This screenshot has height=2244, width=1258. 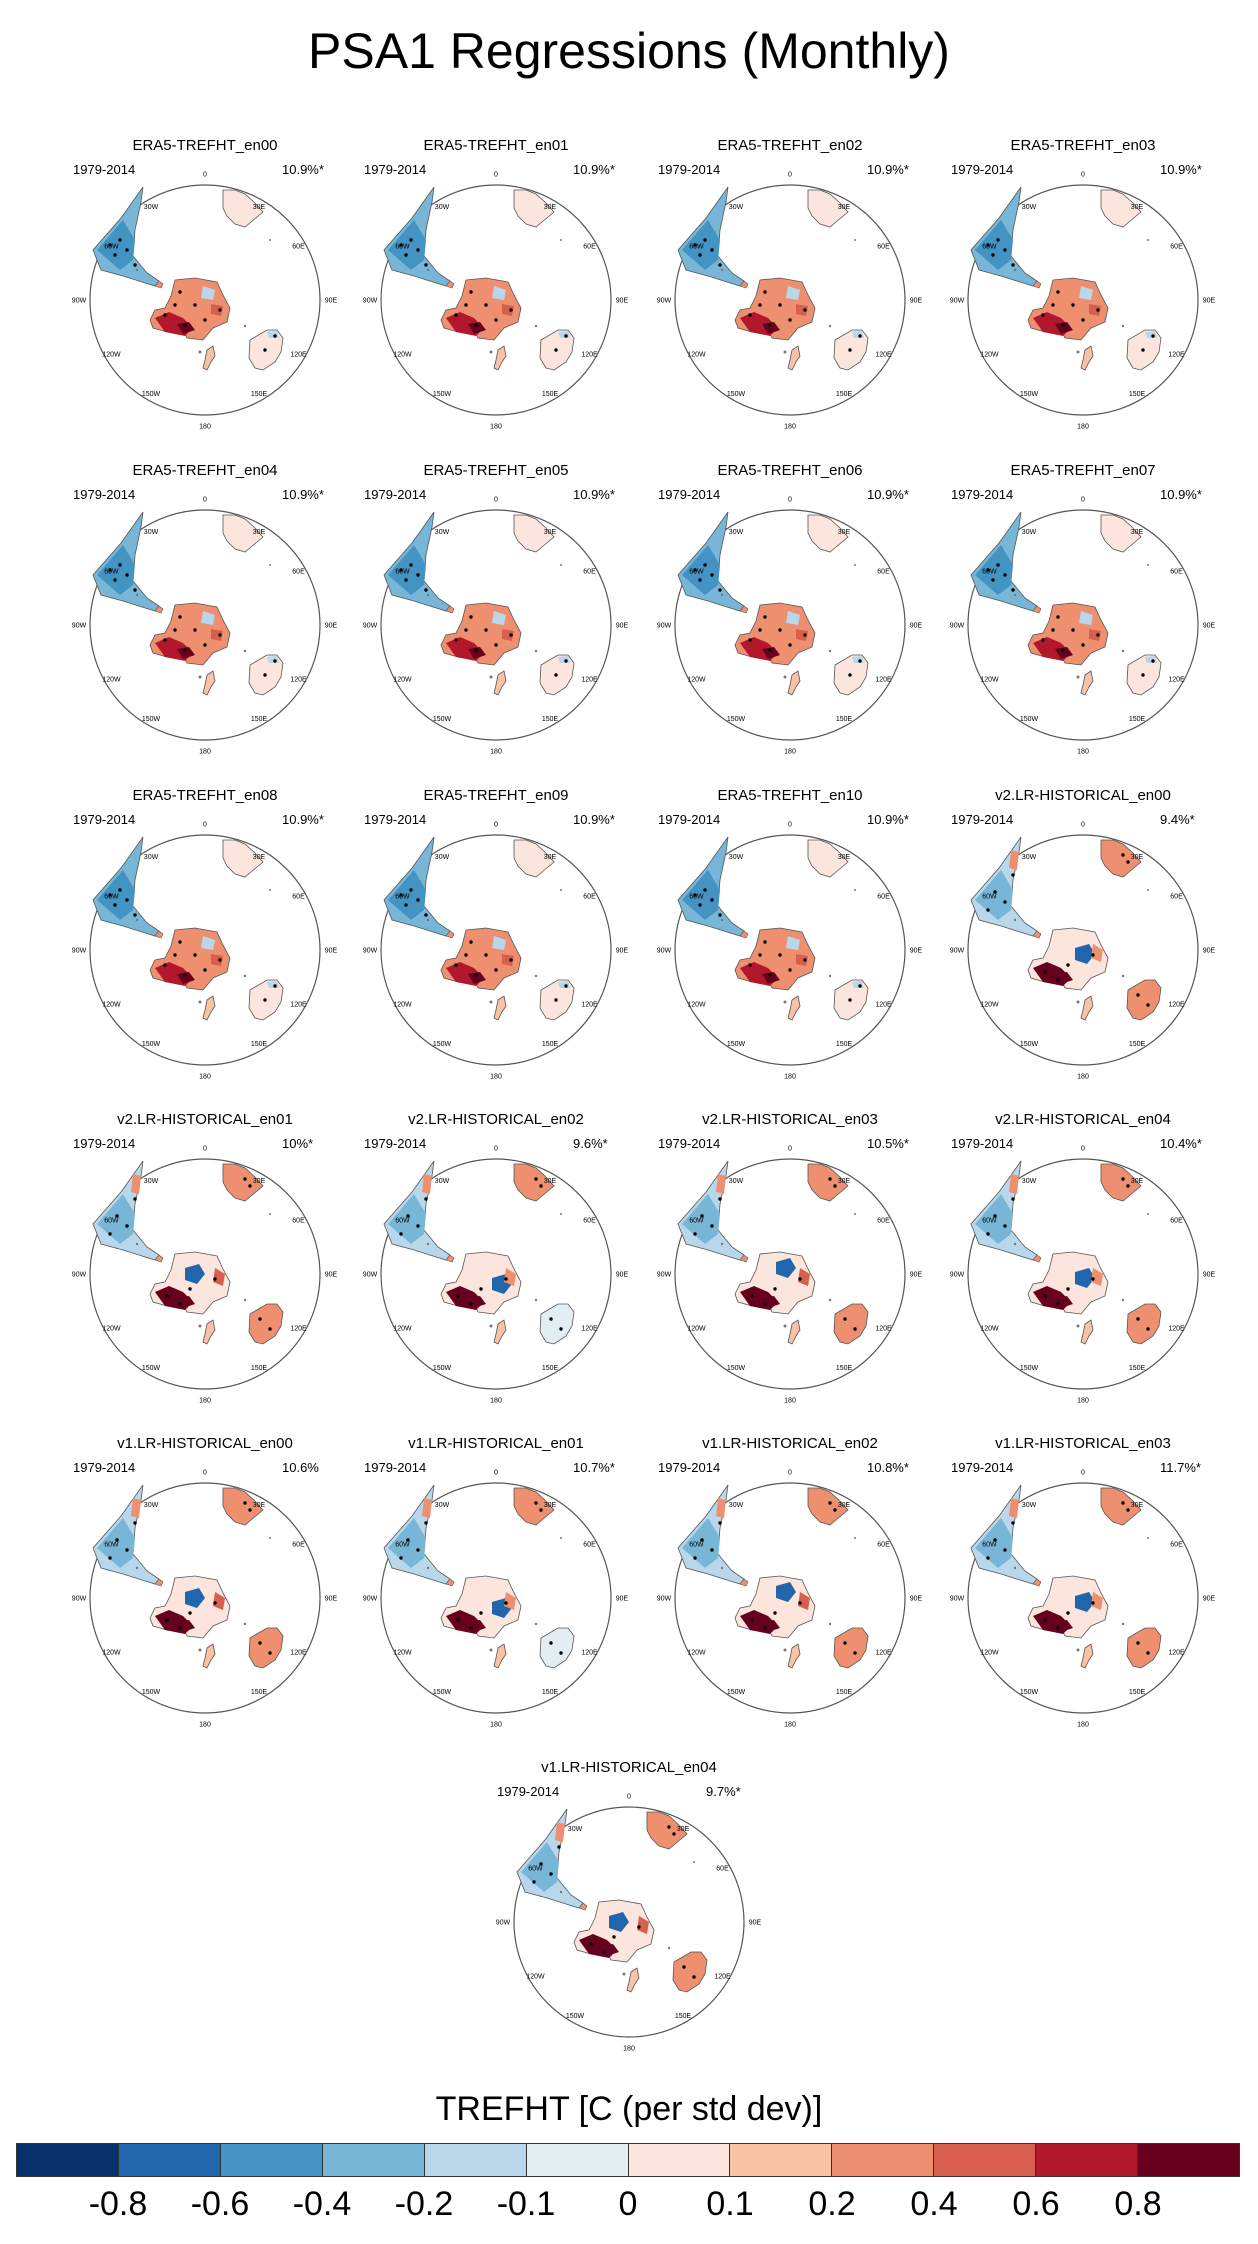 I want to click on panel-title: ERA5-TREFHT_en08, so click(x=205, y=795).